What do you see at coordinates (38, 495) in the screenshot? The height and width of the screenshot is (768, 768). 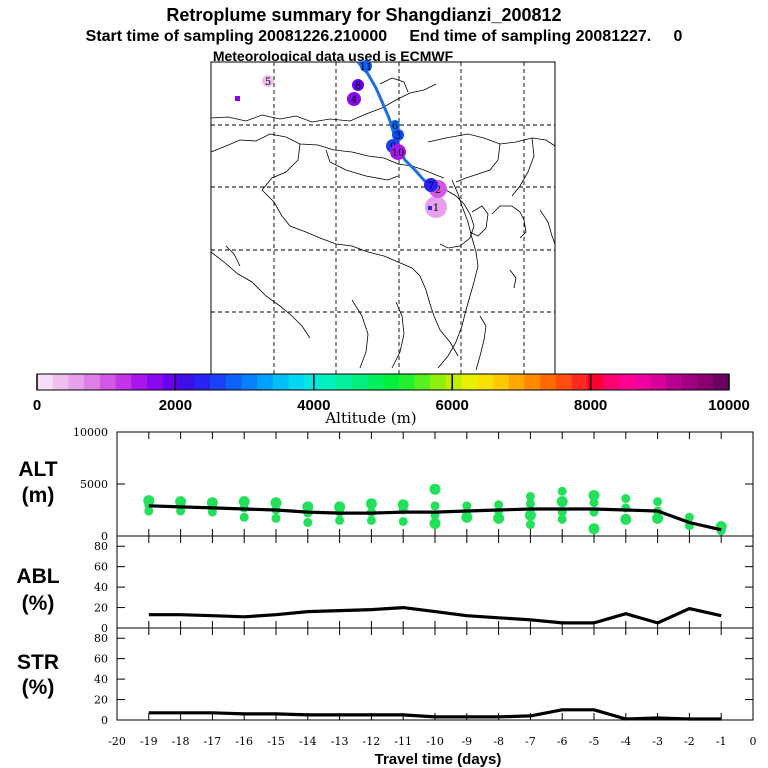 I see `panel-unit: (m)` at bounding box center [38, 495].